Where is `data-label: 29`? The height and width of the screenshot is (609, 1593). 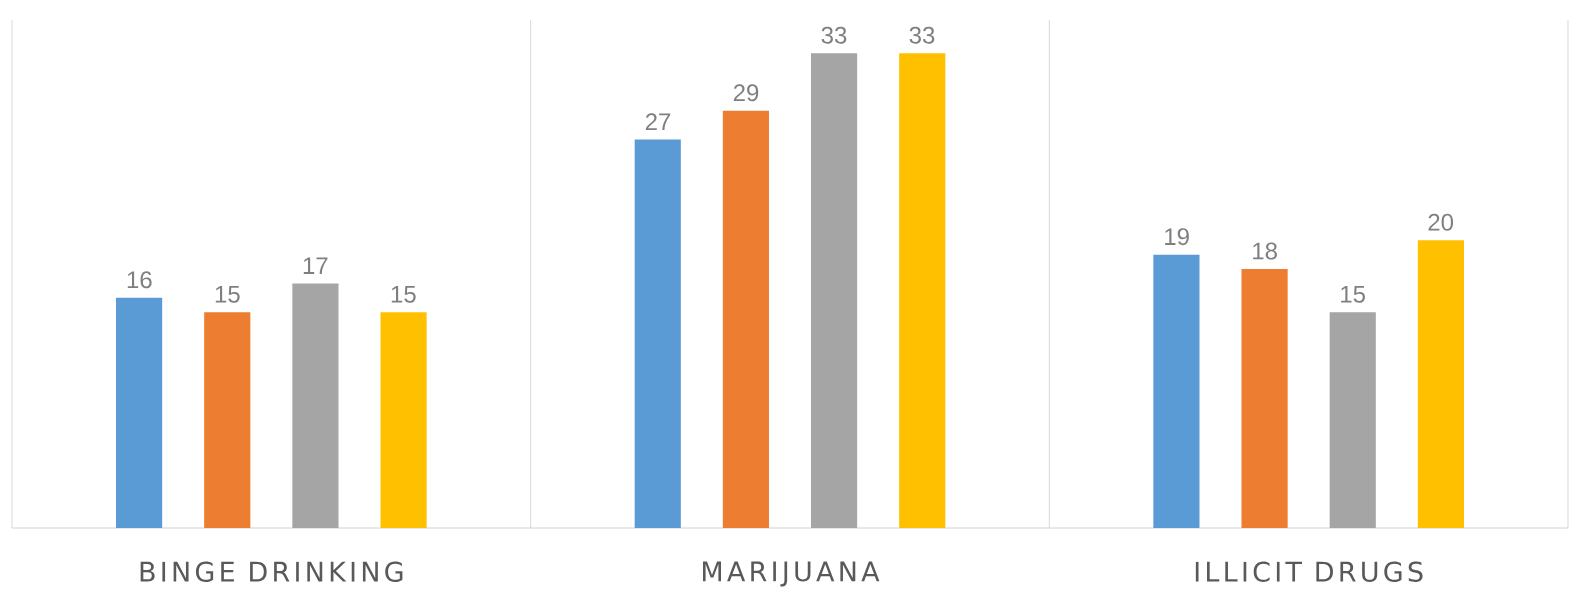 data-label: 29 is located at coordinates (746, 93).